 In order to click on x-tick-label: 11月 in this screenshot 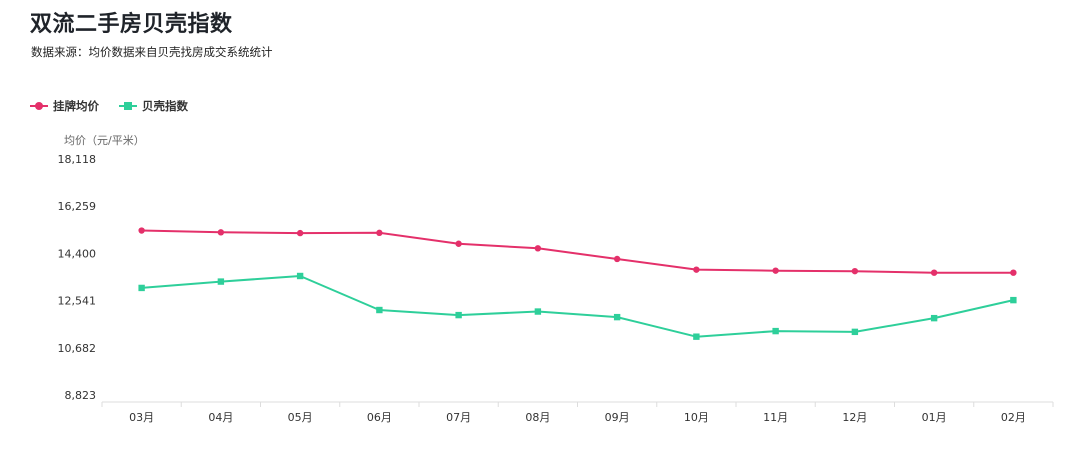, I will do `click(775, 417)`.